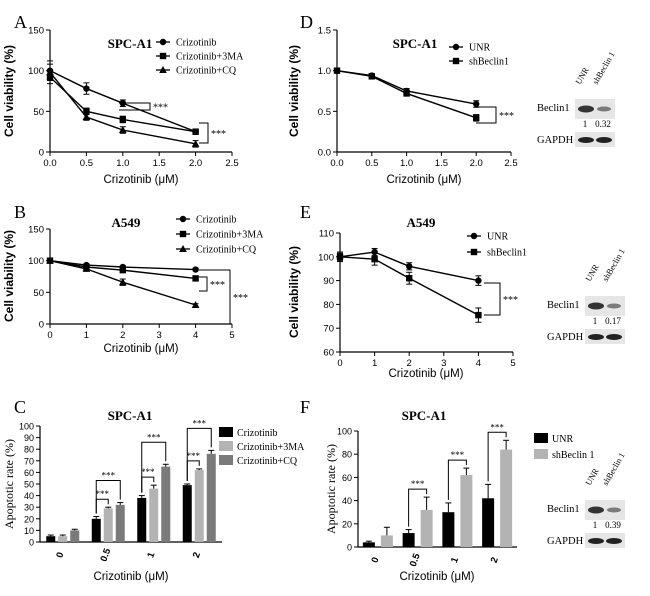 The width and height of the screenshot is (650, 596). Describe the element at coordinates (437, 577) in the screenshot. I see `panel-f-xlabel: Crizotinib (μM)` at that location.